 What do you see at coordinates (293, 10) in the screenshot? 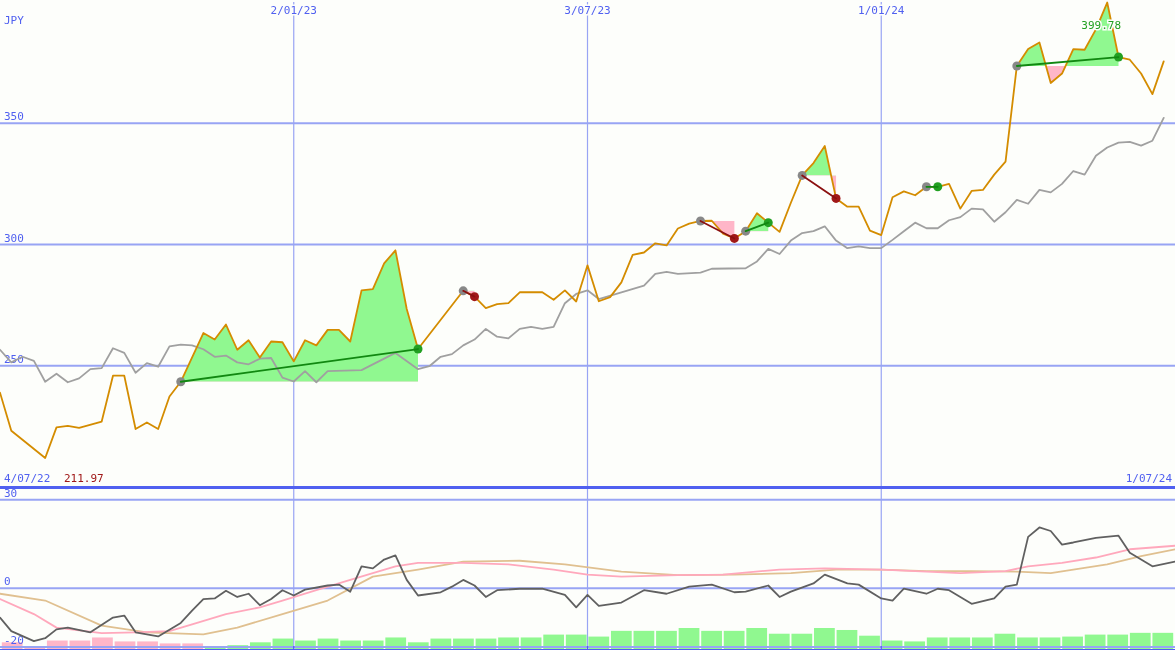
I see `x-tick-label: 2/01/23` at bounding box center [293, 10].